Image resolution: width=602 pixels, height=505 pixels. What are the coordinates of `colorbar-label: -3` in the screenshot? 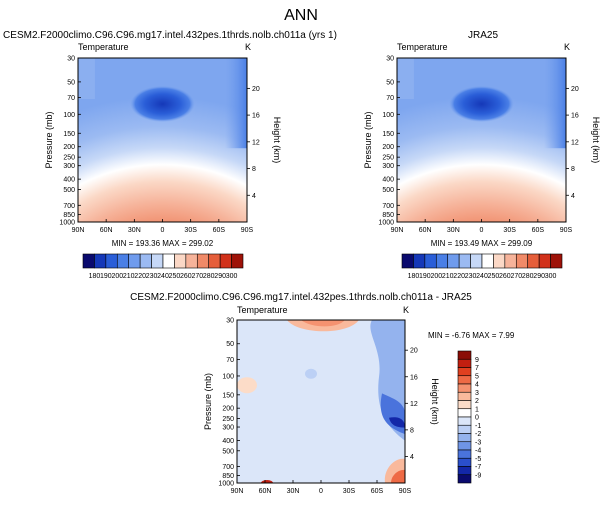 It's located at (478, 442).